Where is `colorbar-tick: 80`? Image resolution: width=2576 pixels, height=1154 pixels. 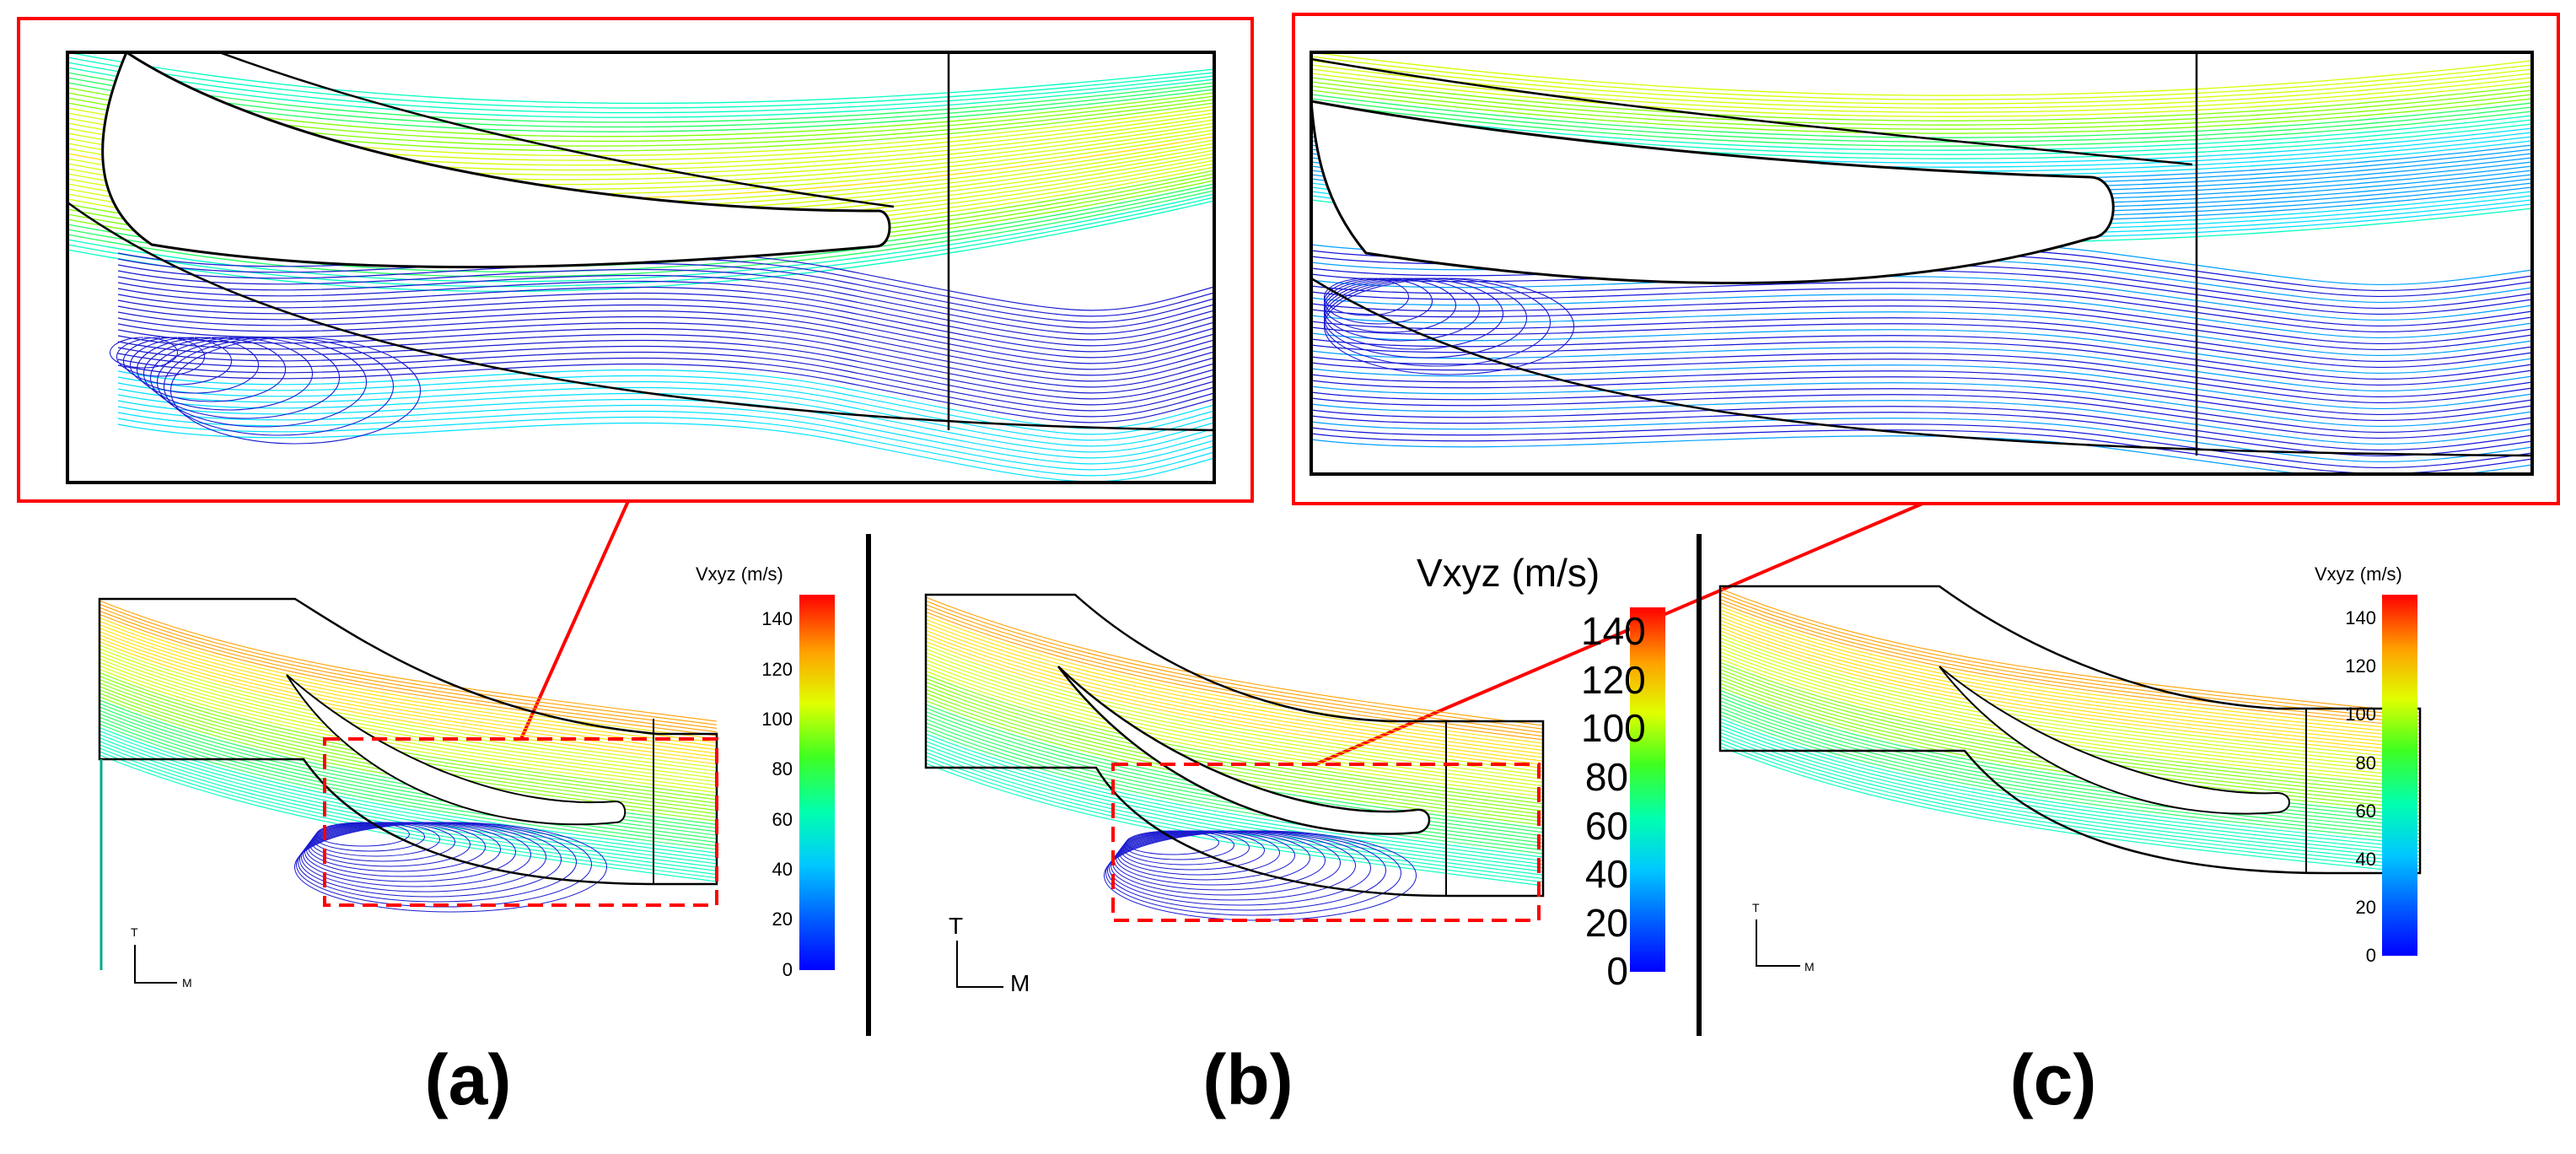 colorbar-tick: 80 is located at coordinates (1606, 777).